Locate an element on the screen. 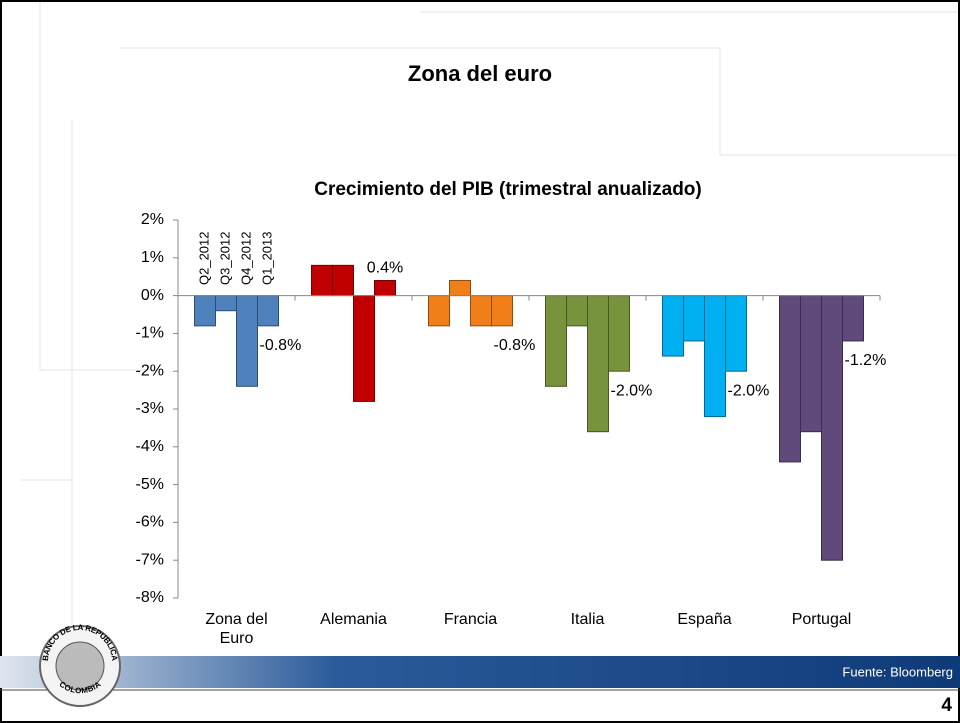  series-label: Q4_2012 is located at coordinates (245, 259).